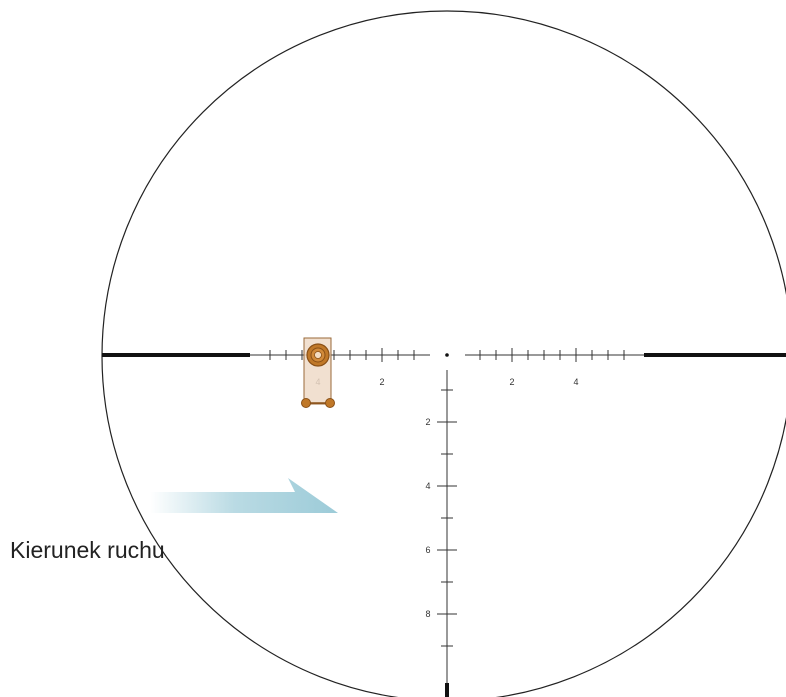 The width and height of the screenshot is (786, 697). What do you see at coordinates (381, 382) in the screenshot?
I see `h-label-left-2: 2` at bounding box center [381, 382].